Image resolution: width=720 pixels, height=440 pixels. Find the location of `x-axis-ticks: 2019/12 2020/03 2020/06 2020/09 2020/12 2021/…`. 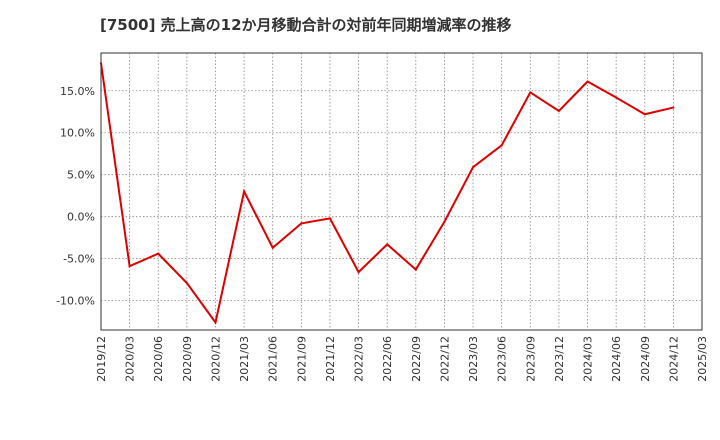

x-axis-ticks: 2019/12 2020/03 2020/06 2020/09 2020/12 2021/… is located at coordinates (402, 359).